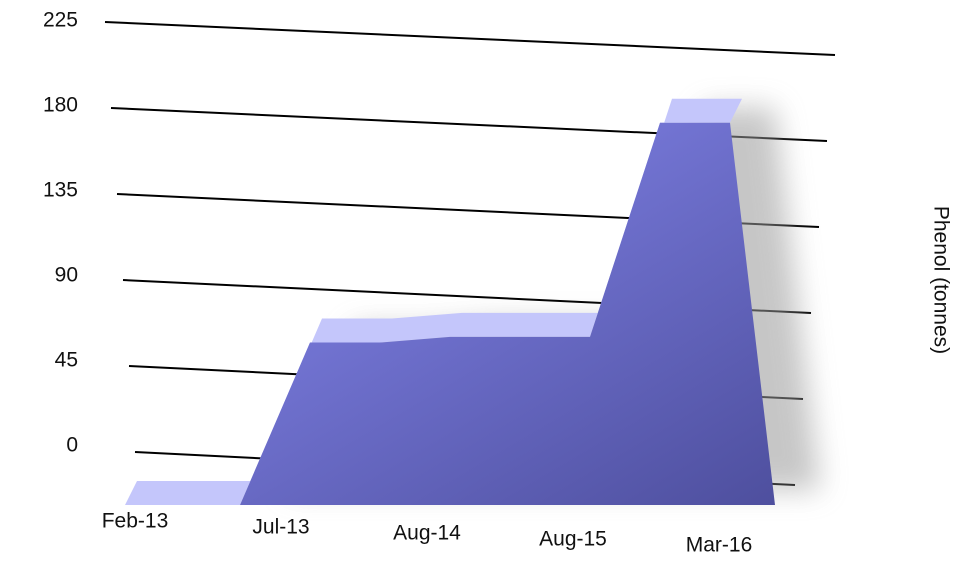  What do you see at coordinates (719, 545) in the screenshot?
I see `x-tick-label: Mar-16` at bounding box center [719, 545].